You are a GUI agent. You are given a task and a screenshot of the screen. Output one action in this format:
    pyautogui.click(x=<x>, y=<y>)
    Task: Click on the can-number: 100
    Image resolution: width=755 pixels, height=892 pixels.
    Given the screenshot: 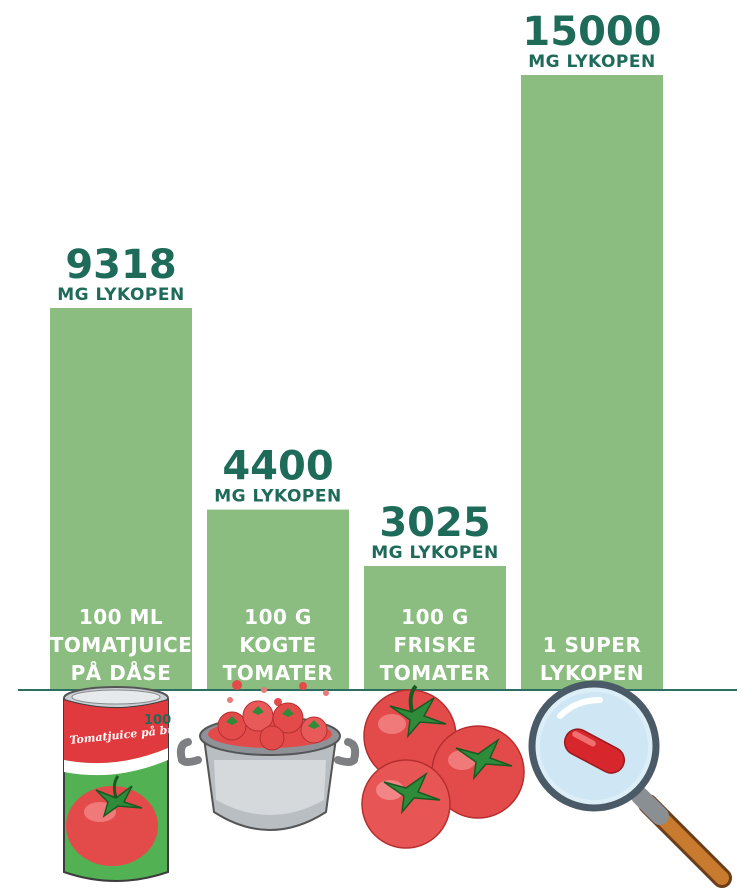 What is the action you would take?
    pyautogui.click(x=157, y=720)
    